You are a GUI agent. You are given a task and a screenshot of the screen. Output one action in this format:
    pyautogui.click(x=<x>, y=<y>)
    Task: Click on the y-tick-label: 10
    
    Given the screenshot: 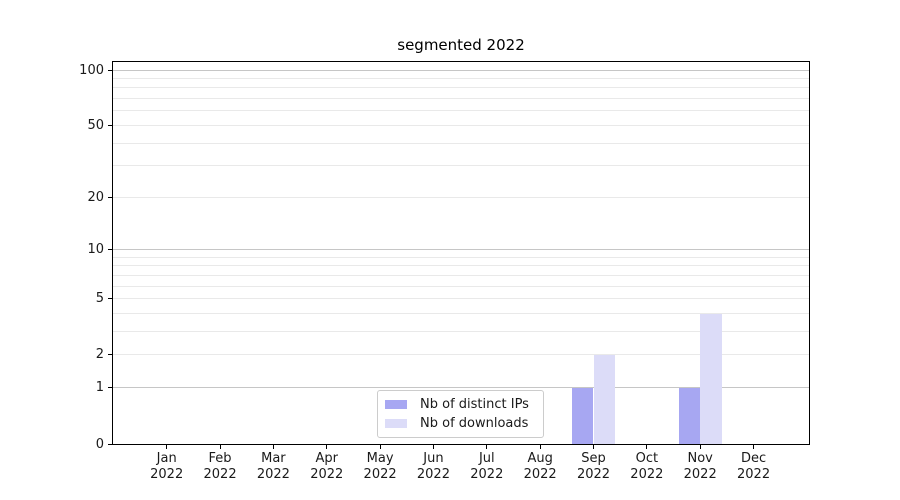 What is the action you would take?
    pyautogui.click(x=95, y=250)
    